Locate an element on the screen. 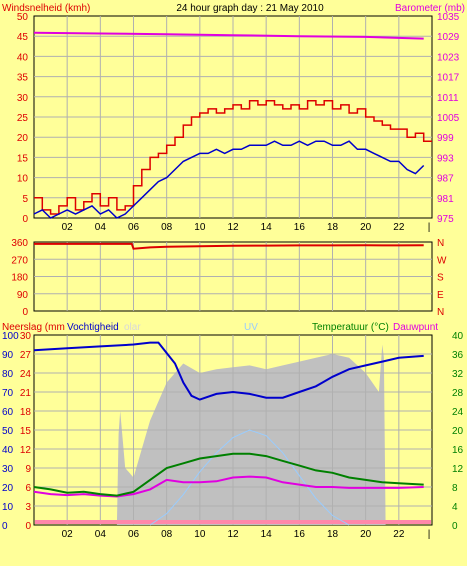 The image size is (467, 566). barometer-tick-label: 1035 is located at coordinates (448, 17).